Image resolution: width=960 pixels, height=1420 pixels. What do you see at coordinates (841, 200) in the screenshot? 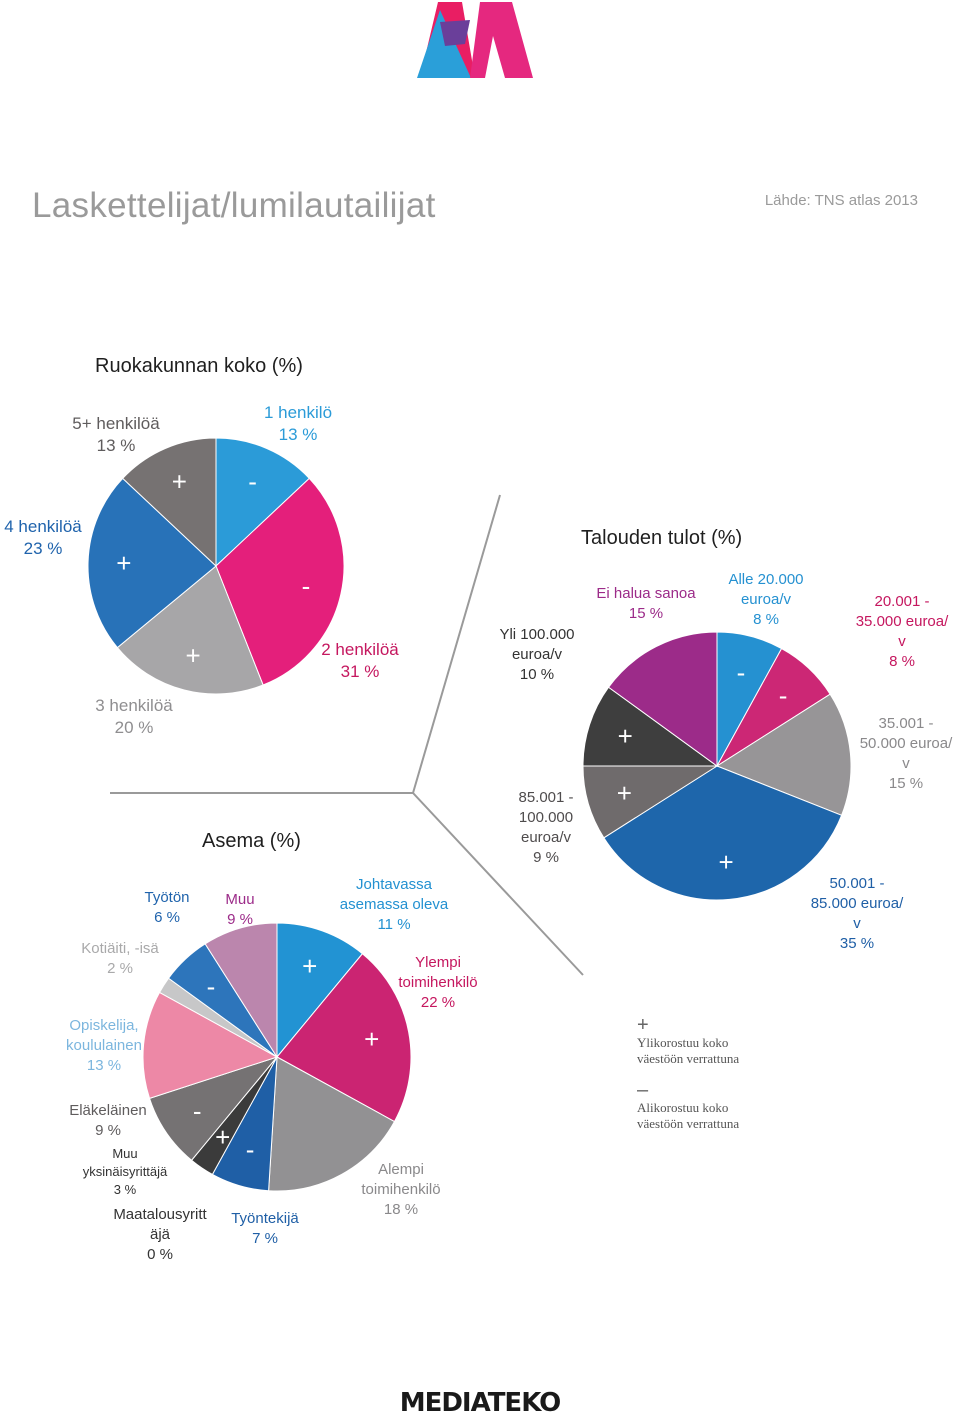
I see `source-text: Lähde: TNS atlas 2013` at bounding box center [841, 200].